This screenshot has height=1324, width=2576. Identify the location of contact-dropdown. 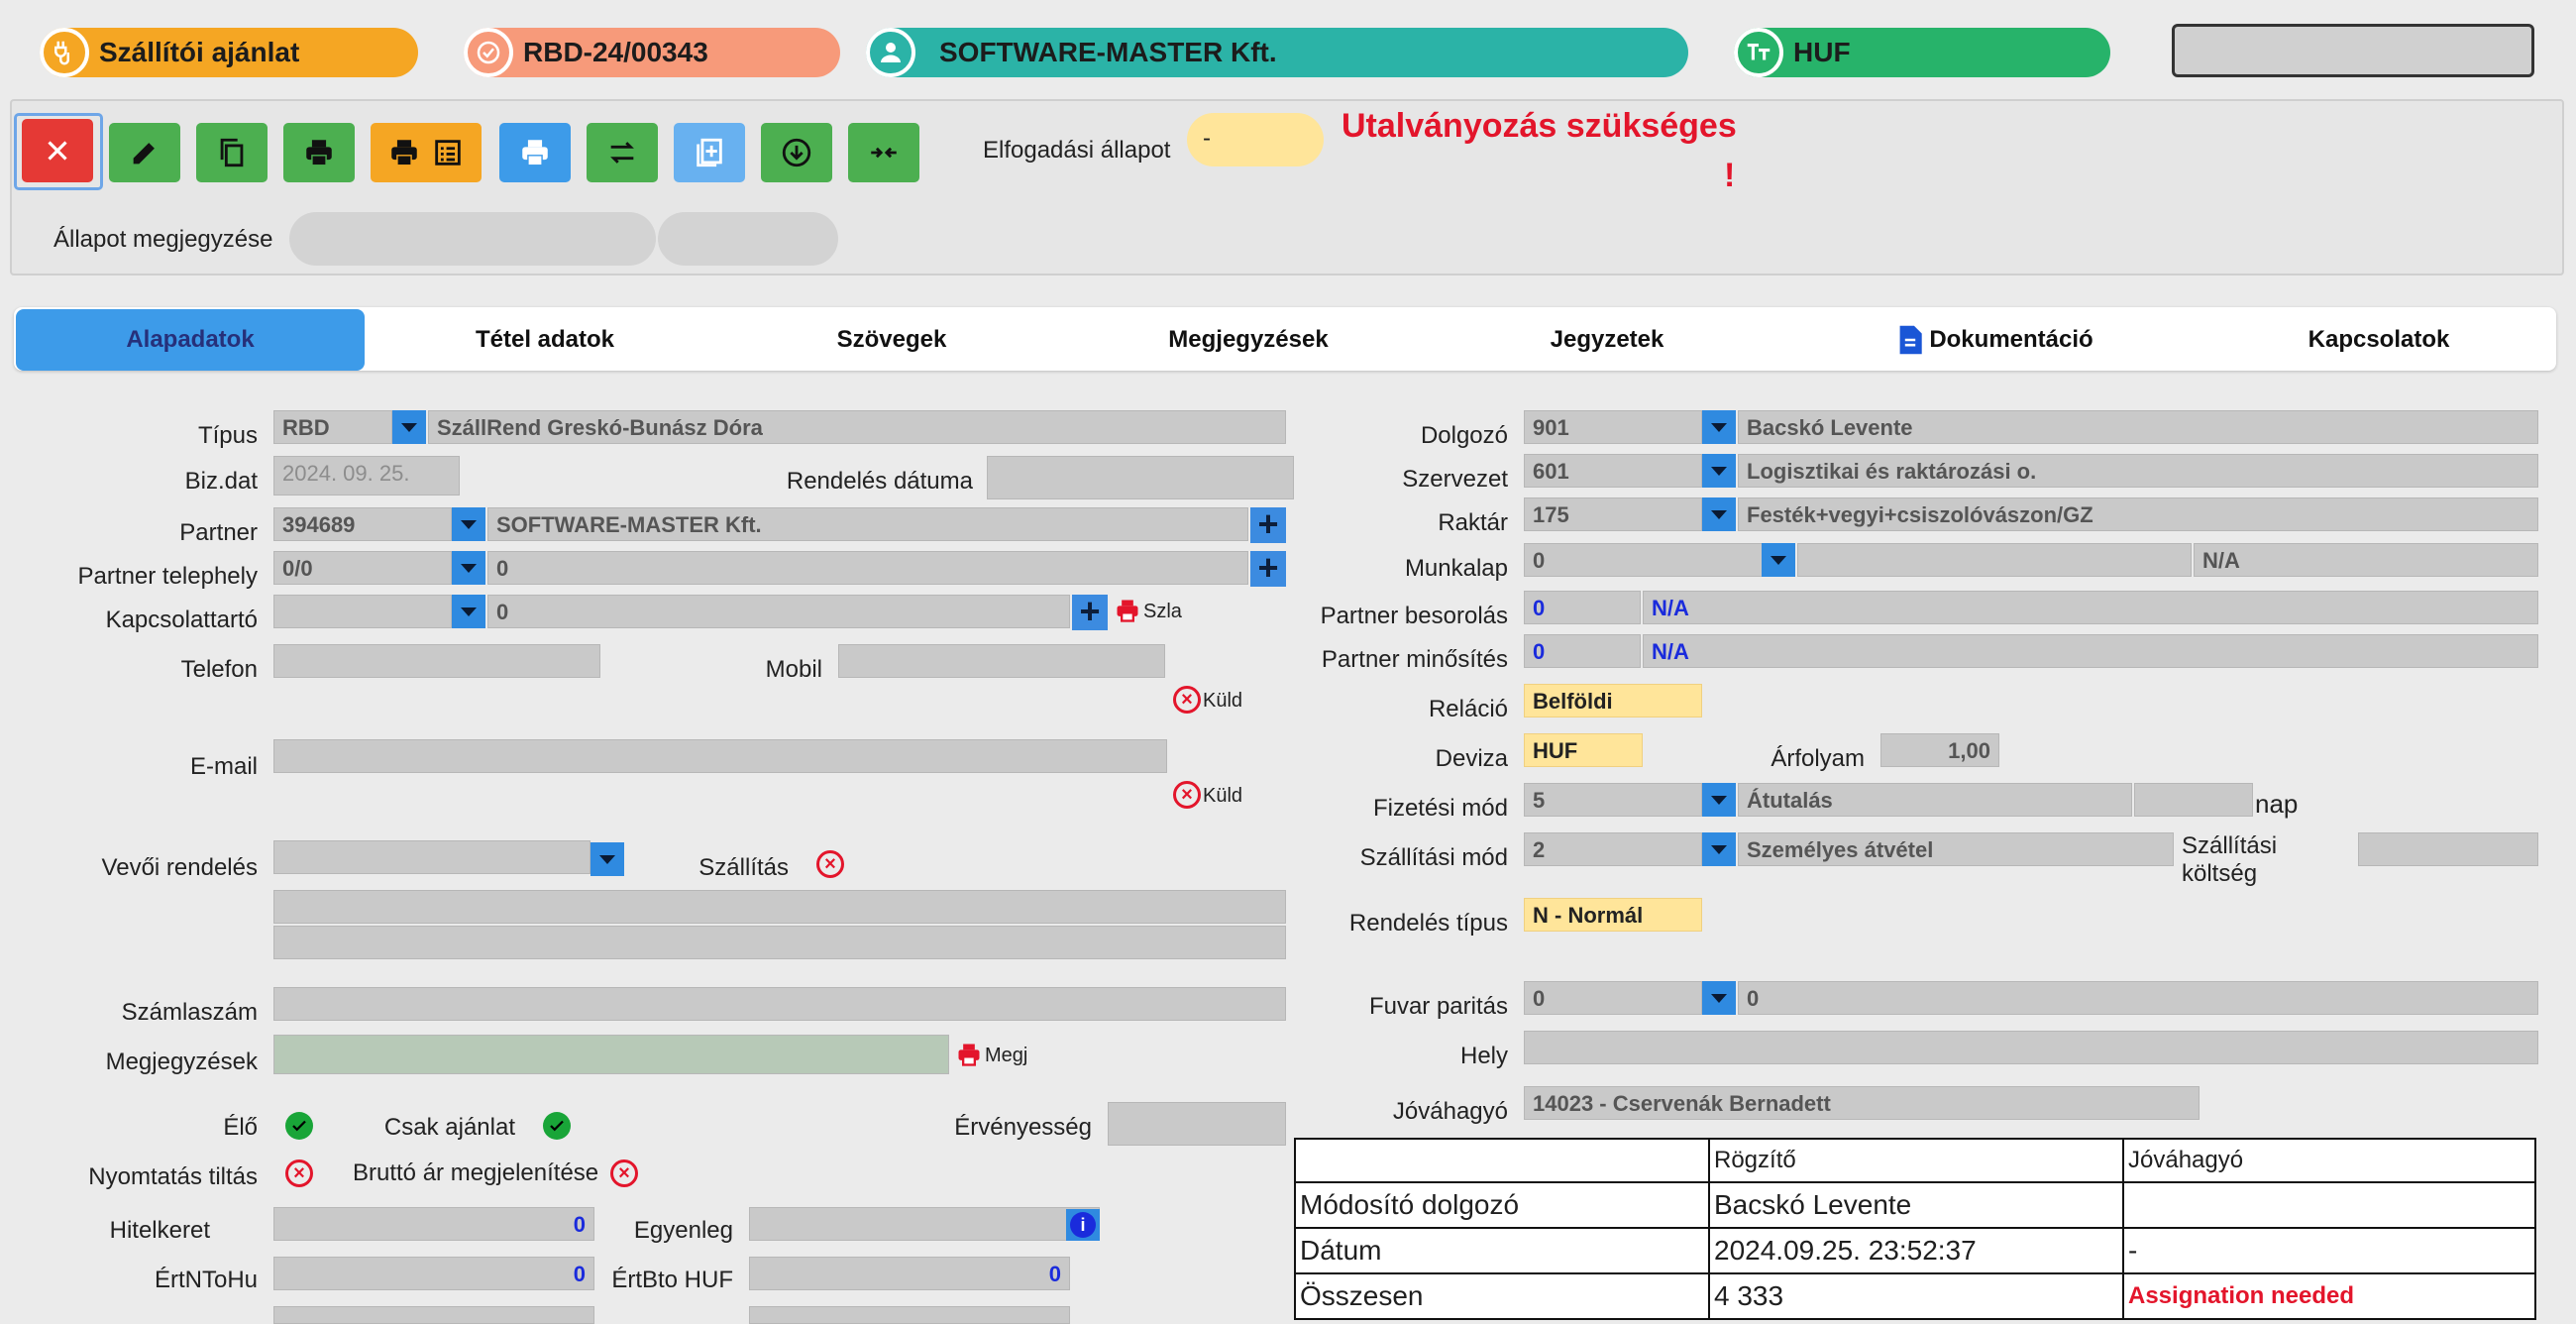
(468, 611).